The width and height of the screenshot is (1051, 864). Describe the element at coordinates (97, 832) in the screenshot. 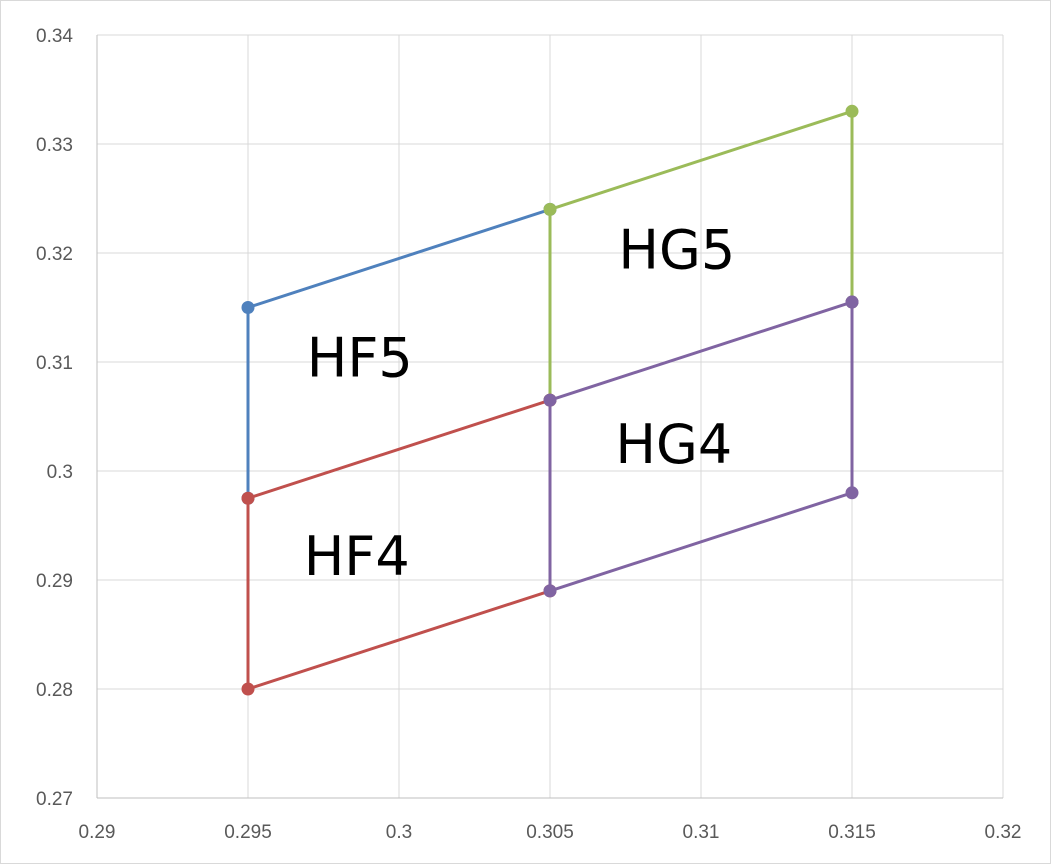

I see `x-tick-label: 0.29` at that location.